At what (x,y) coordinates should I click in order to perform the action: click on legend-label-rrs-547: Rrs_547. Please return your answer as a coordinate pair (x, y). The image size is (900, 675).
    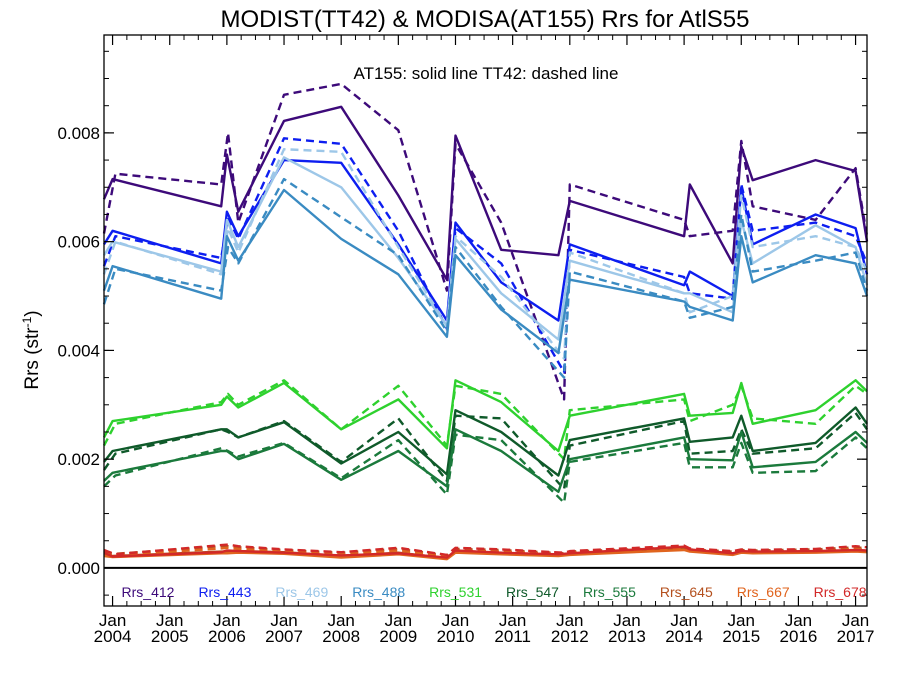
    Looking at the image, I should click on (532, 592).